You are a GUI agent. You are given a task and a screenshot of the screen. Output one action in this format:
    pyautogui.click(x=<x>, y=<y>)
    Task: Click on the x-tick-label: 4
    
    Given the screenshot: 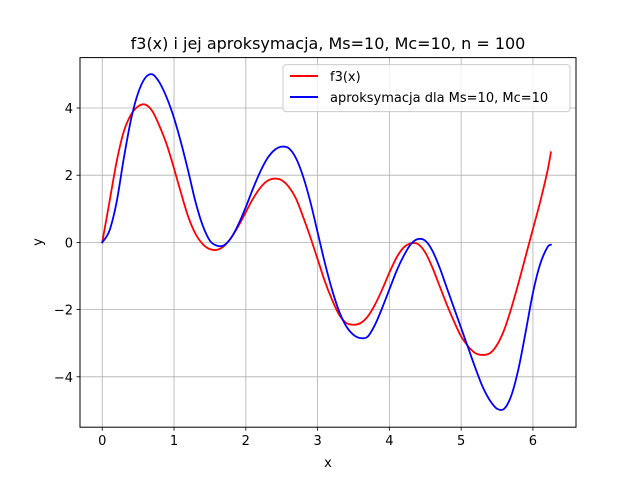 What is the action you would take?
    pyautogui.click(x=389, y=441)
    